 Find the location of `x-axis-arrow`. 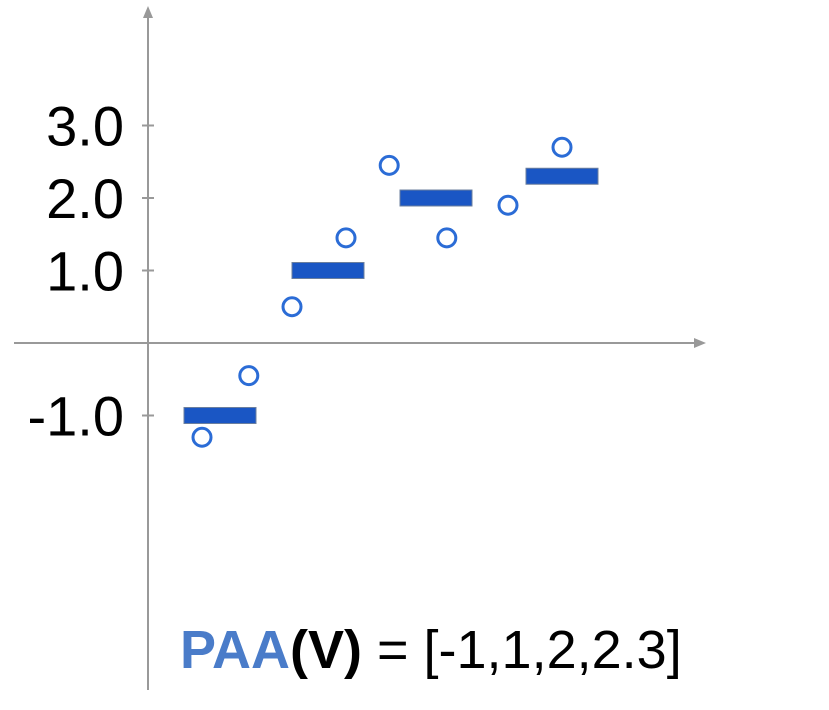

x-axis-arrow is located at coordinates (700, 343).